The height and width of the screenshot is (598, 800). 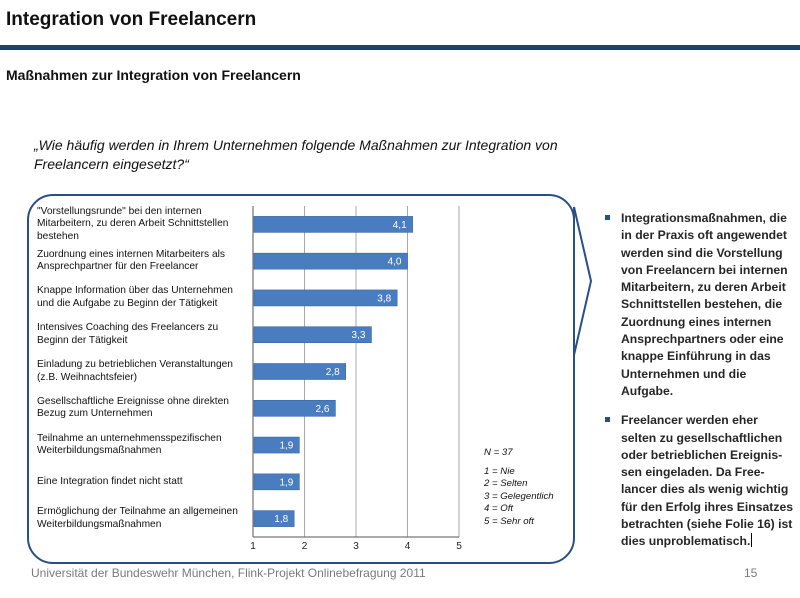 I want to click on page-number: 15, so click(x=751, y=573).